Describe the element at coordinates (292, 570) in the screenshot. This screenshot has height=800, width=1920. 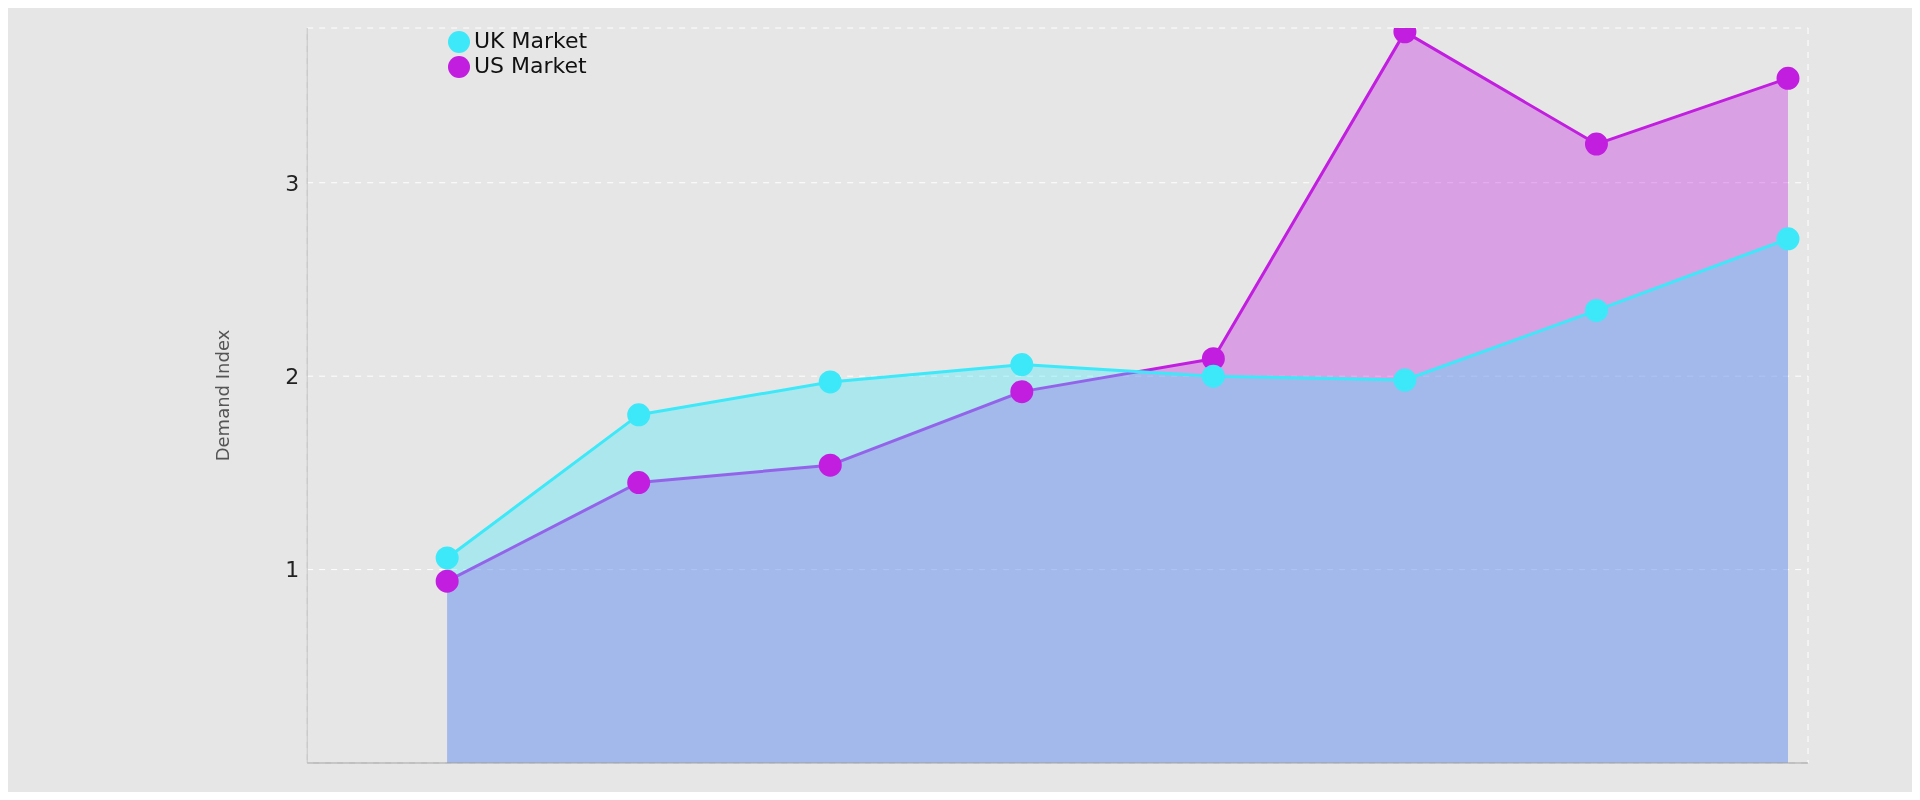
I see `y-tick-label: 1` at that location.